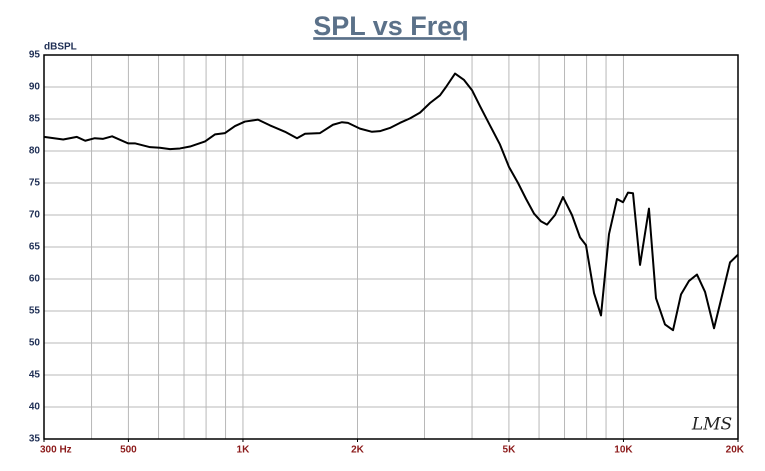  Describe the element at coordinates (56, 450) in the screenshot. I see `x-tick-label: 300 Hz` at that location.